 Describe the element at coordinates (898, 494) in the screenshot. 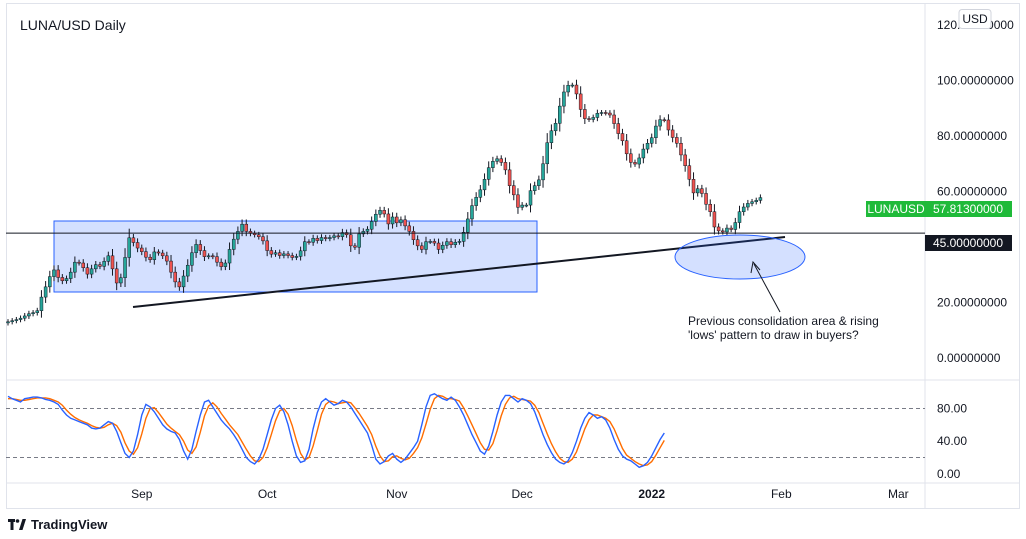

I see `time-tick-label: Mar` at that location.